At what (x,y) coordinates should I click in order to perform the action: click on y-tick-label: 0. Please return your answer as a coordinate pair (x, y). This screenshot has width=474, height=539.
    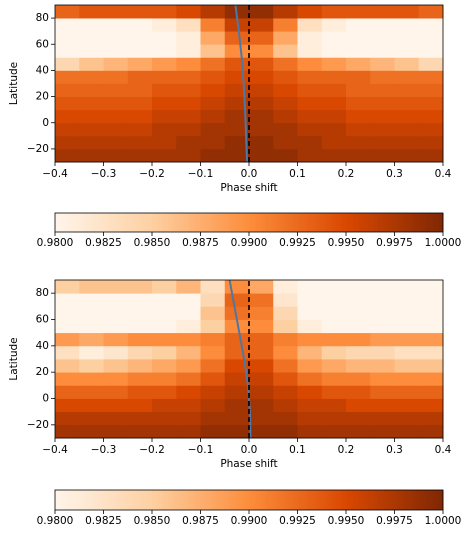
    Looking at the image, I should click on (45, 123).